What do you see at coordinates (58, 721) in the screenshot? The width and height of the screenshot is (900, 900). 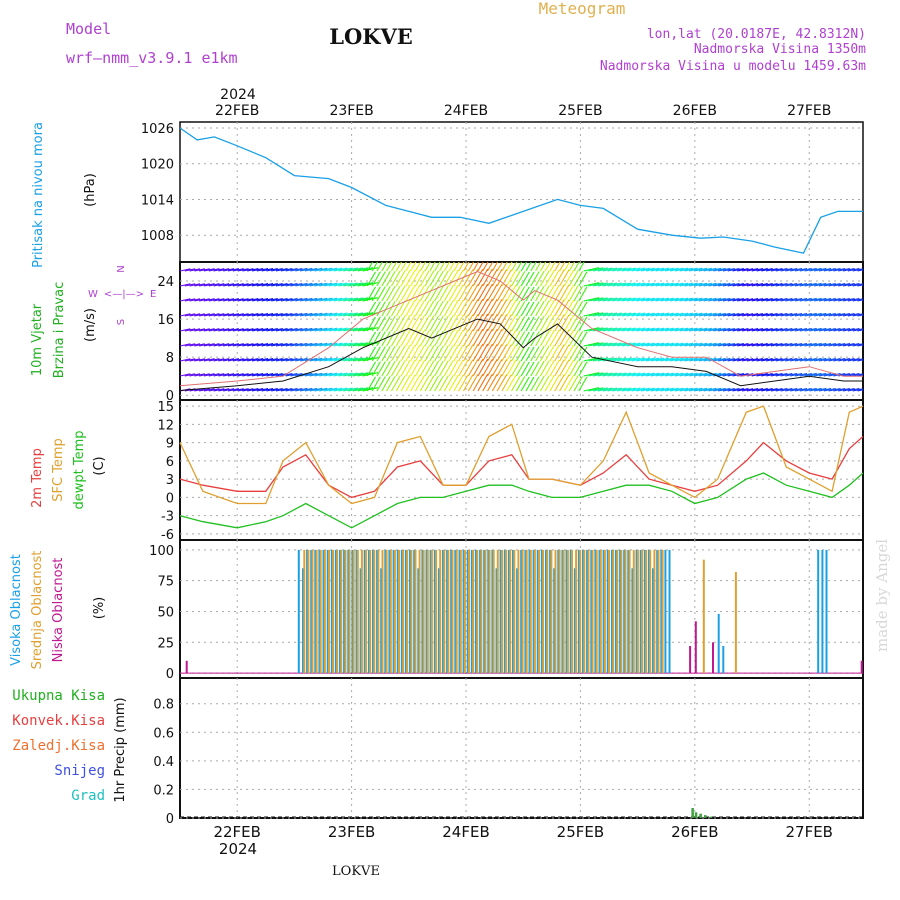 I see `precip-convective-label: Konvek.Kisa` at bounding box center [58, 721].